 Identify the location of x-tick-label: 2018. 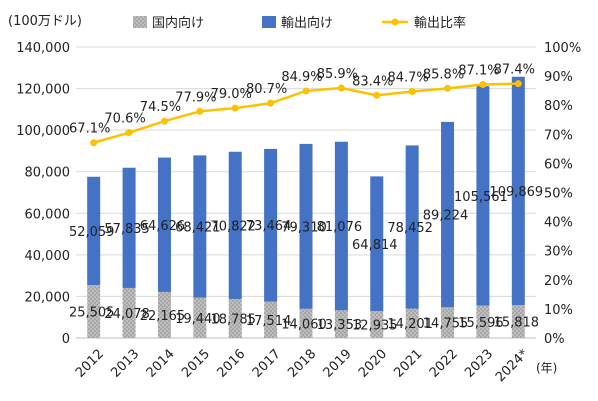
(302, 364).